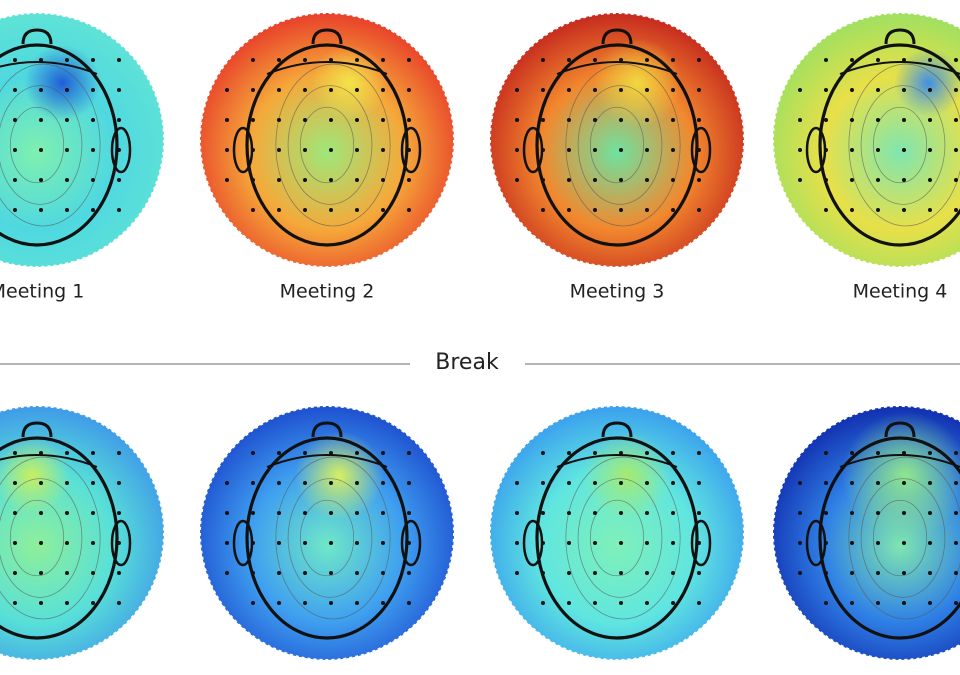 The width and height of the screenshot is (960, 675). I want to click on scalp-map, so click(327, 140).